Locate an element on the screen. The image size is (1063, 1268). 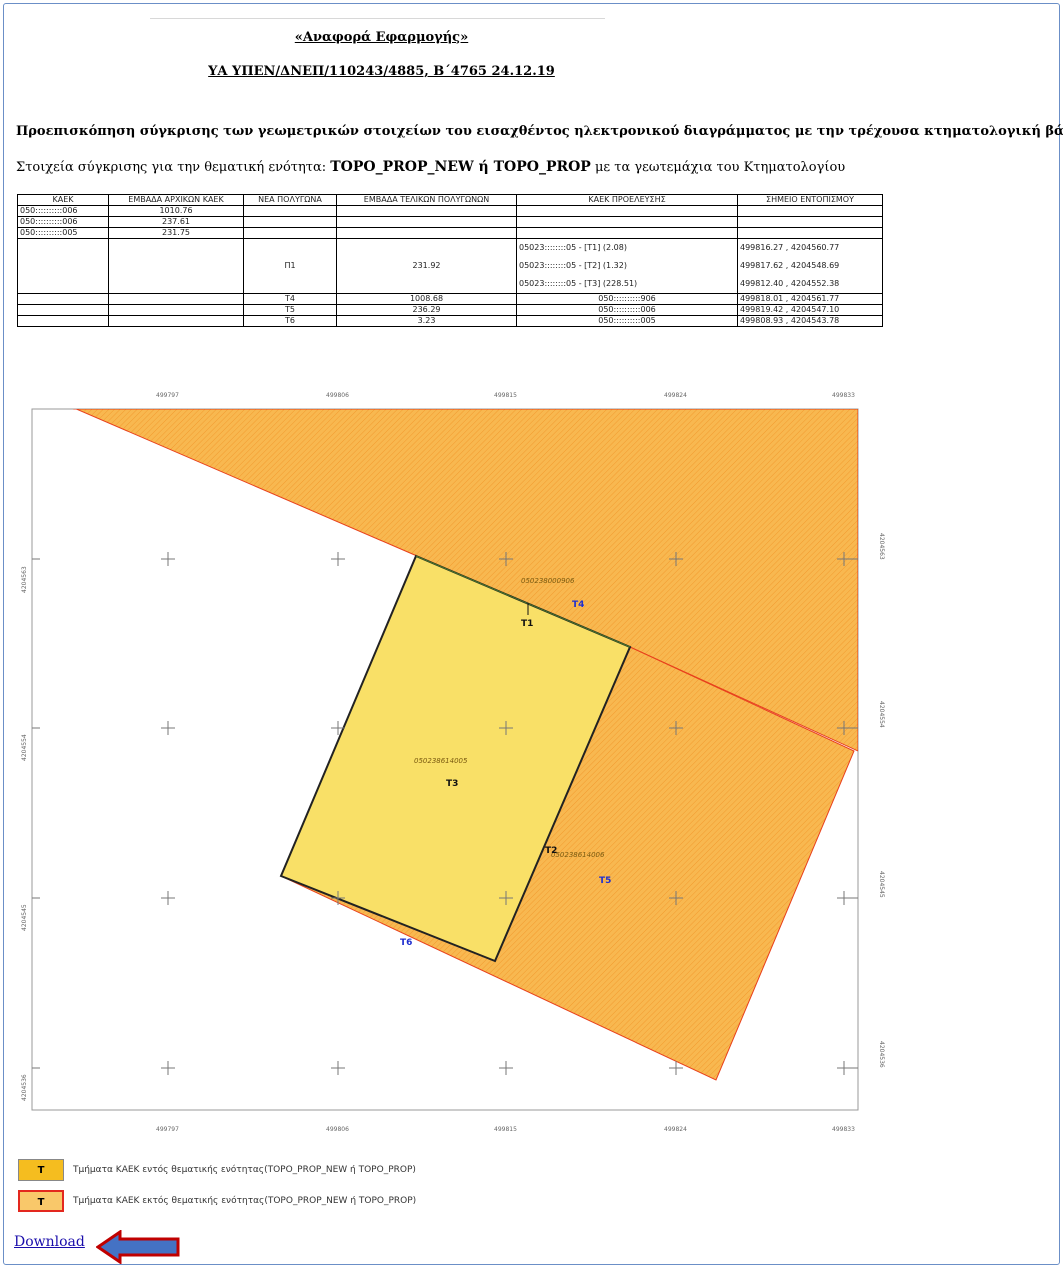
cell-initial-area: 1010.76 is located at coordinates (176, 211).